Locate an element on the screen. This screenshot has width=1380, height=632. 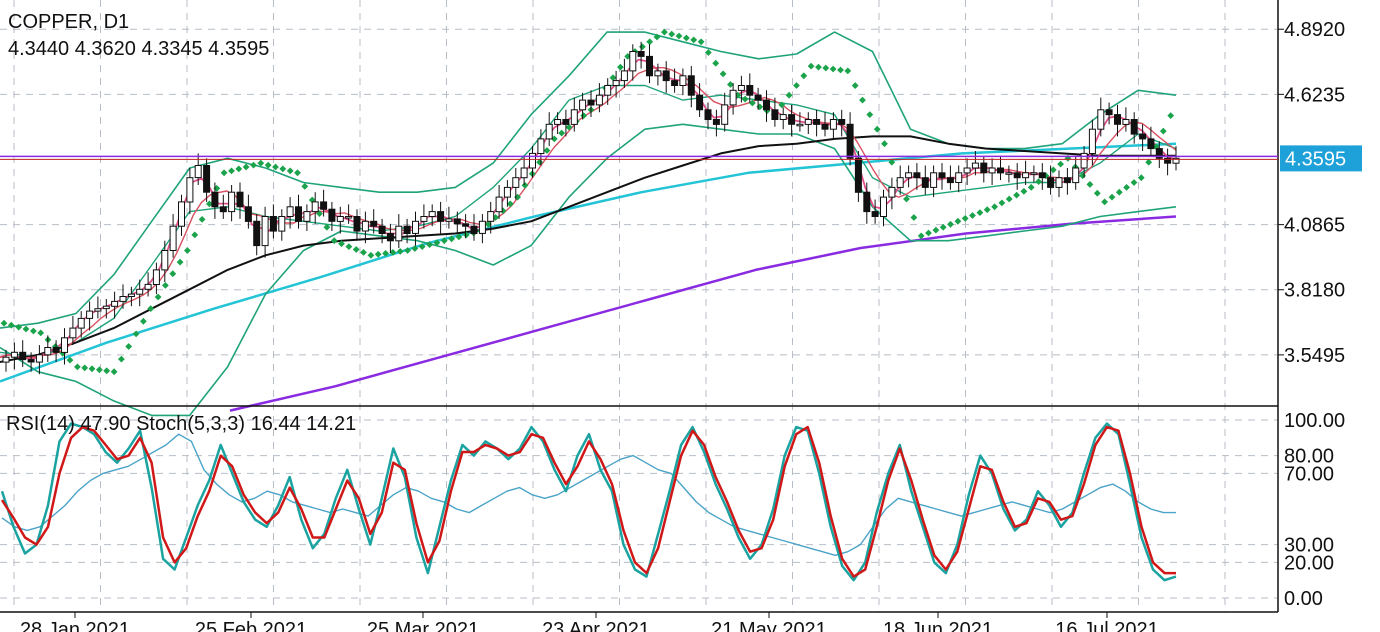
x-tick-label: 28 Jan 2021 is located at coordinates (75, 625).